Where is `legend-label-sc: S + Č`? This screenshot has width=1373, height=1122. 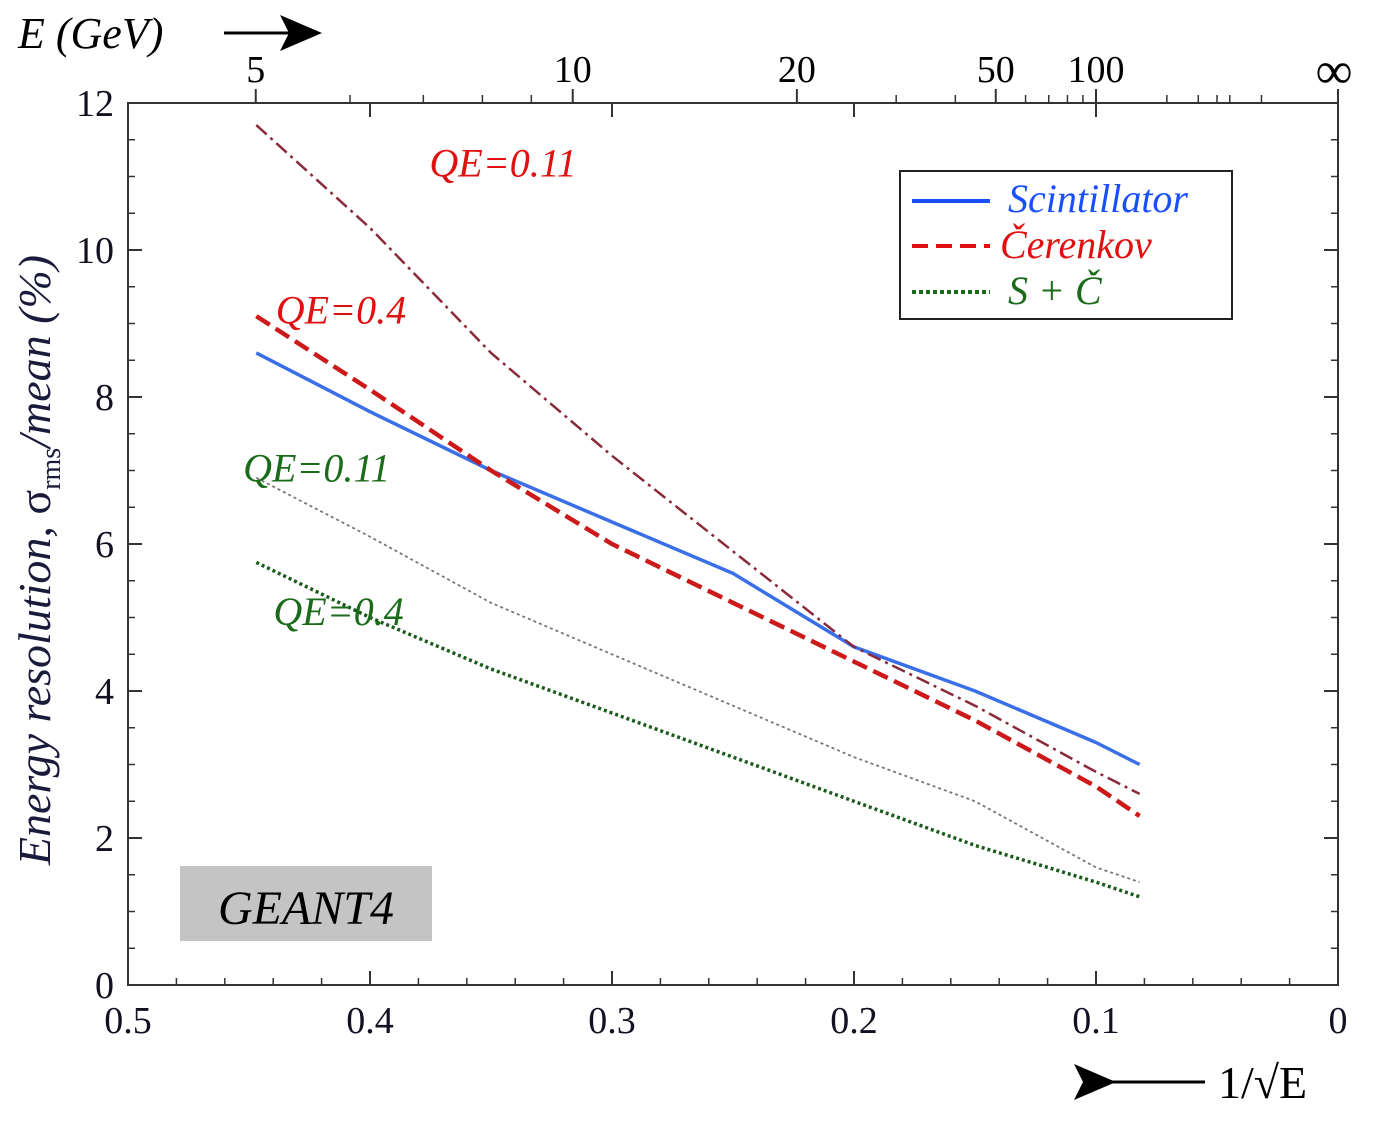 legend-label-sc: S + Č is located at coordinates (1055, 290).